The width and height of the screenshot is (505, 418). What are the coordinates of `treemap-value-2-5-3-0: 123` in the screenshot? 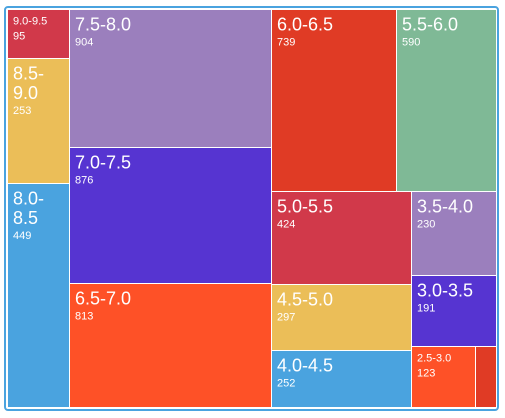 It's located at (426, 373).